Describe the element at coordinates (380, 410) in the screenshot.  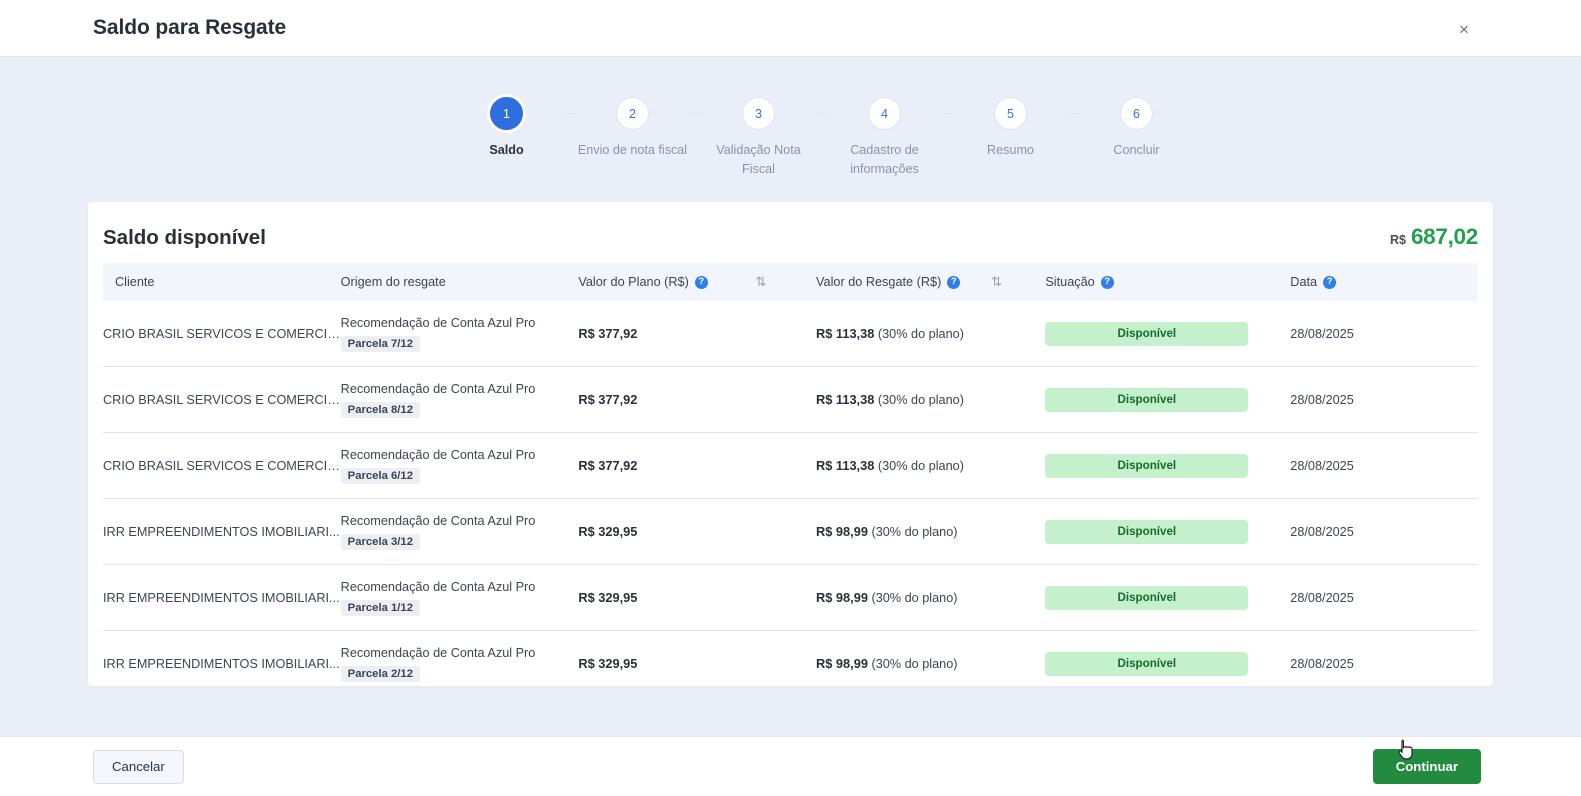
I see `parcela-badge: Parcela 8/12` at that location.